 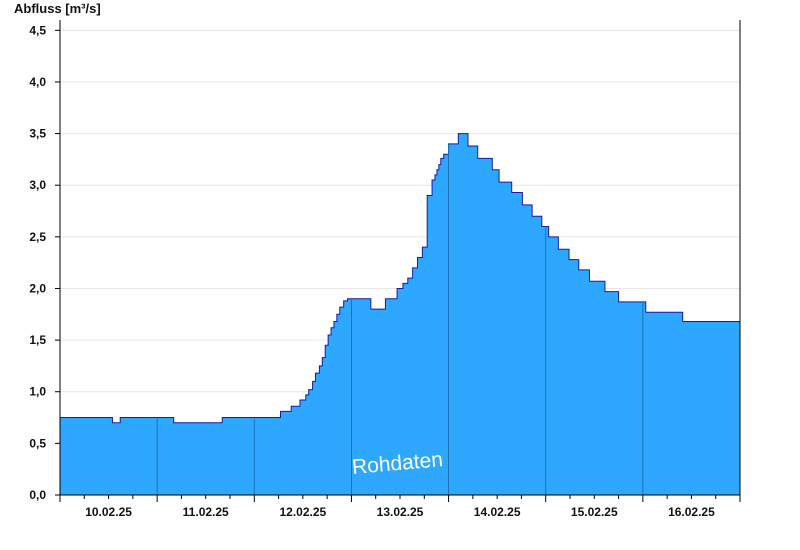 What do you see at coordinates (37, 495) in the screenshot?
I see `y-tick-label: 0,0` at bounding box center [37, 495].